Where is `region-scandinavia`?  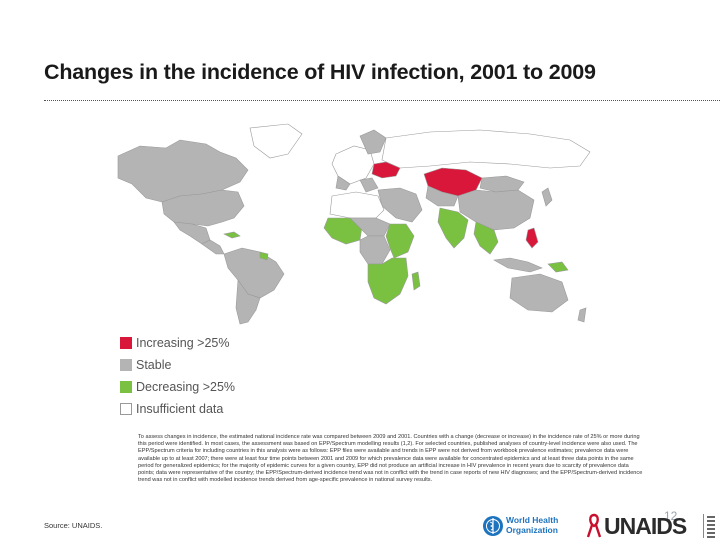 region-scandinavia is located at coordinates (373, 142).